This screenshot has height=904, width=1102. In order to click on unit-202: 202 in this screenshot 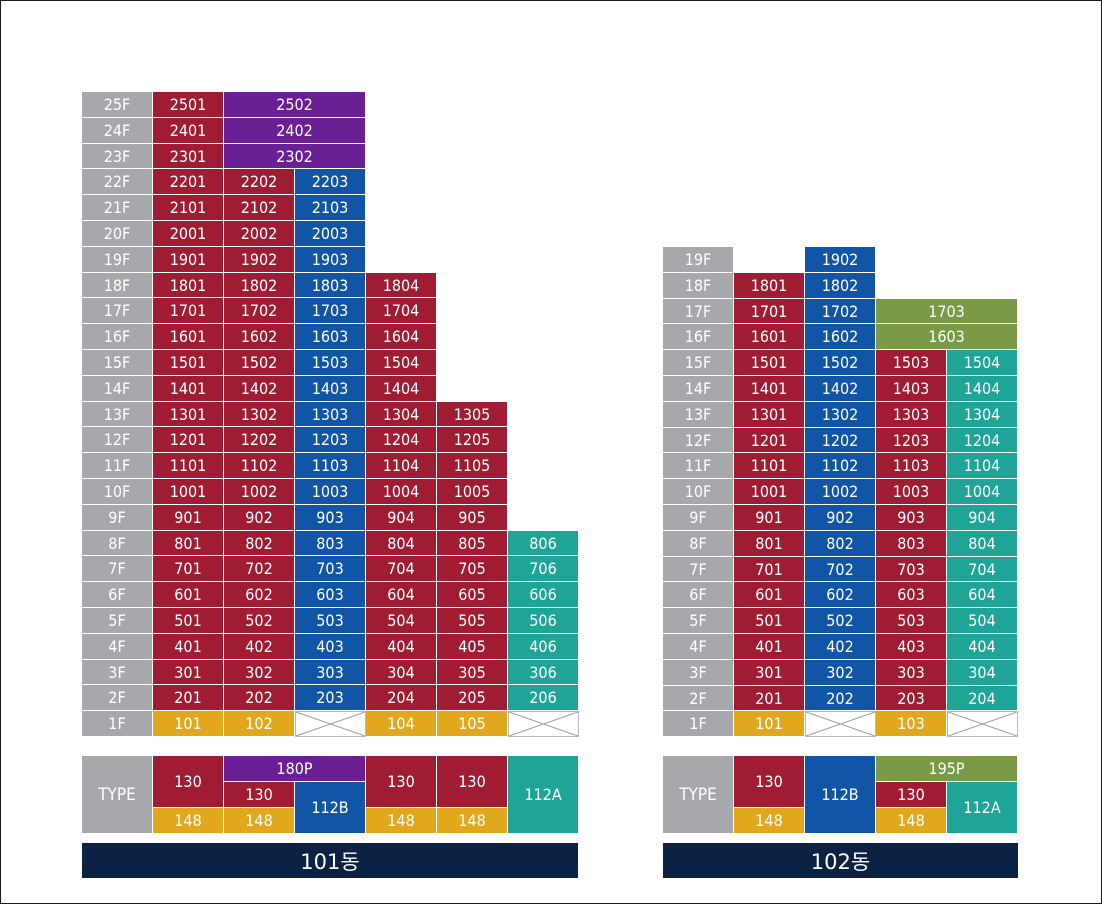, I will do `click(840, 698)`.